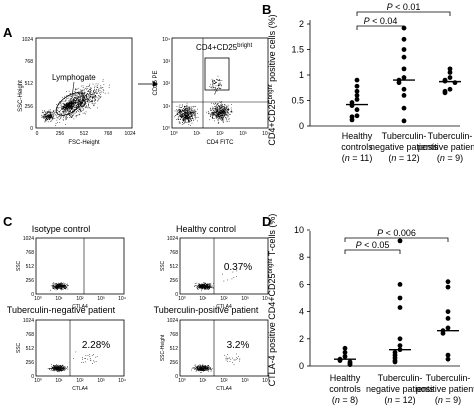 The height and width of the screenshot is (411, 474). I want to click on lymphogate-label: Lymphogate, so click(74, 77).